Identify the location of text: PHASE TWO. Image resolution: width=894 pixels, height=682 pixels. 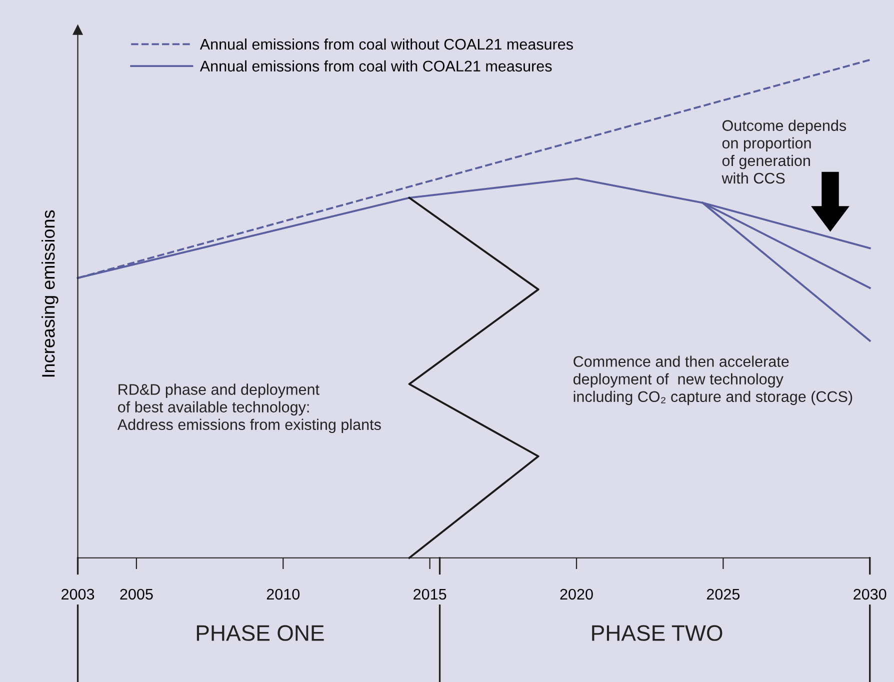
(657, 633).